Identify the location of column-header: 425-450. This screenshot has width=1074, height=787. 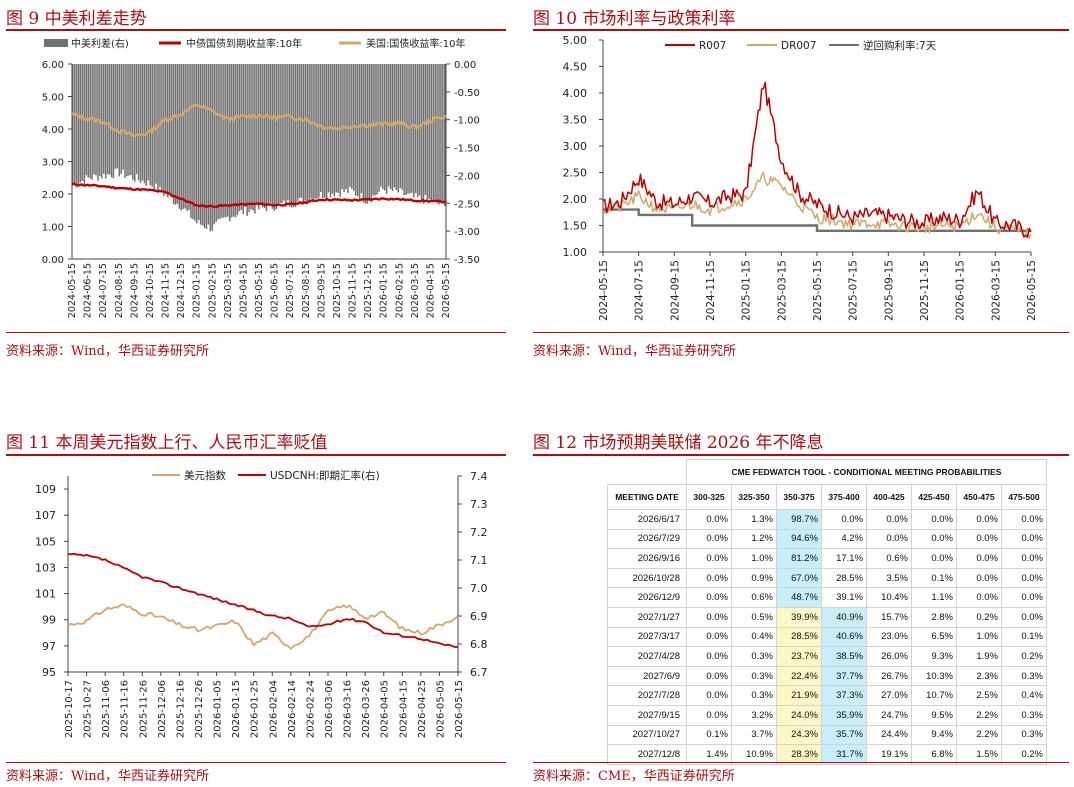
(934, 497).